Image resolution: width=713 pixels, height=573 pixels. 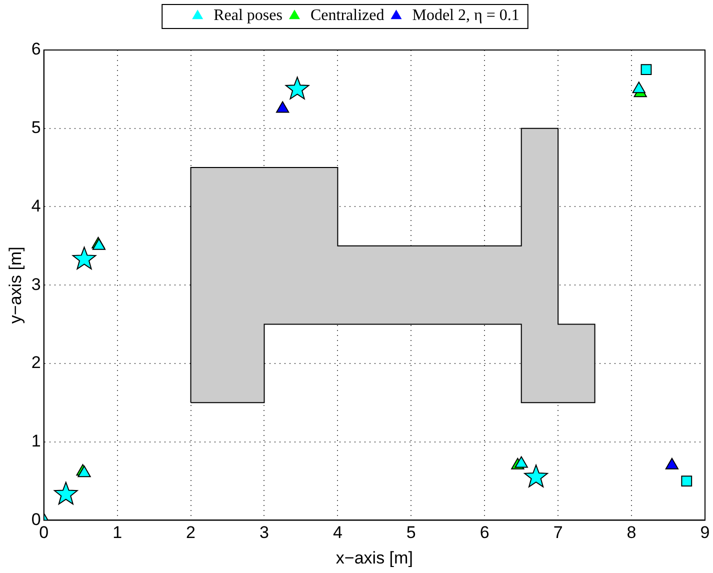 What do you see at coordinates (36, 441) in the screenshot?
I see `y-tick-label: 1` at bounding box center [36, 441].